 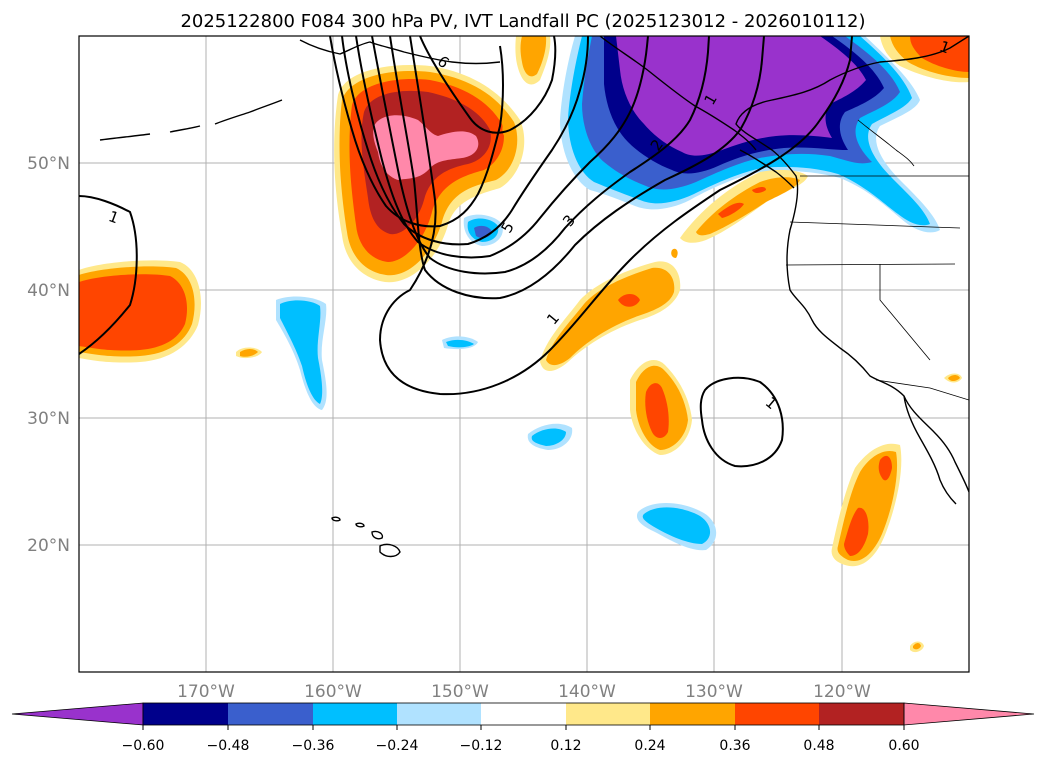 I want to click on hawaii-islands, so click(x=366, y=537).